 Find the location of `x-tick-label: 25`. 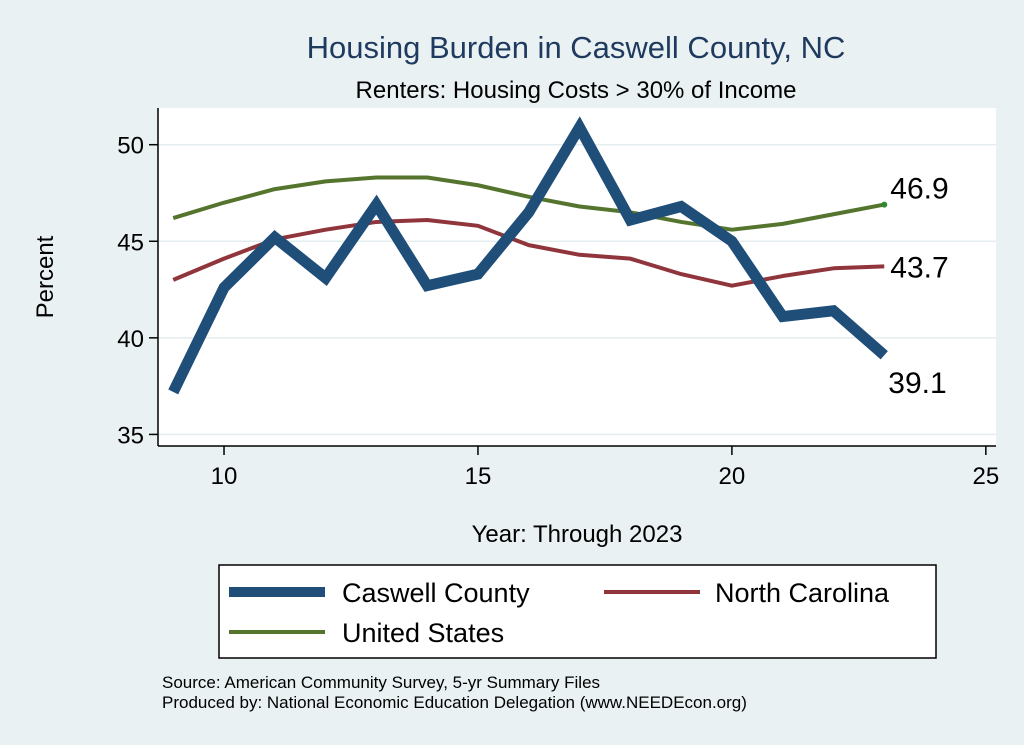

x-tick-label: 25 is located at coordinates (985, 476).